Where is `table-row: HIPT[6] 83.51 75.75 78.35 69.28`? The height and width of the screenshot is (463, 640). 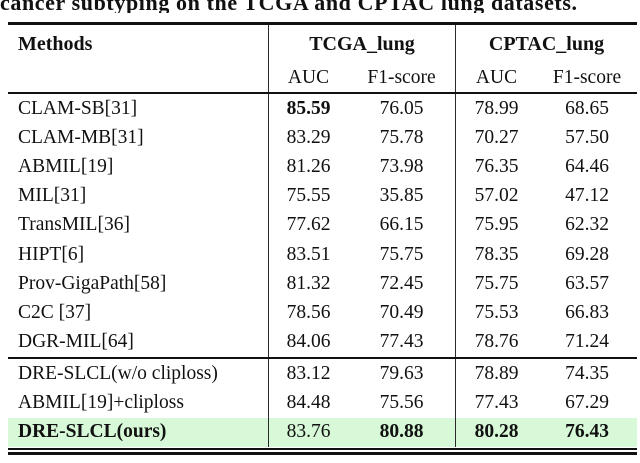
table-row: HIPT[6] 83.51 75.75 78.35 69.28 is located at coordinates (322, 254).